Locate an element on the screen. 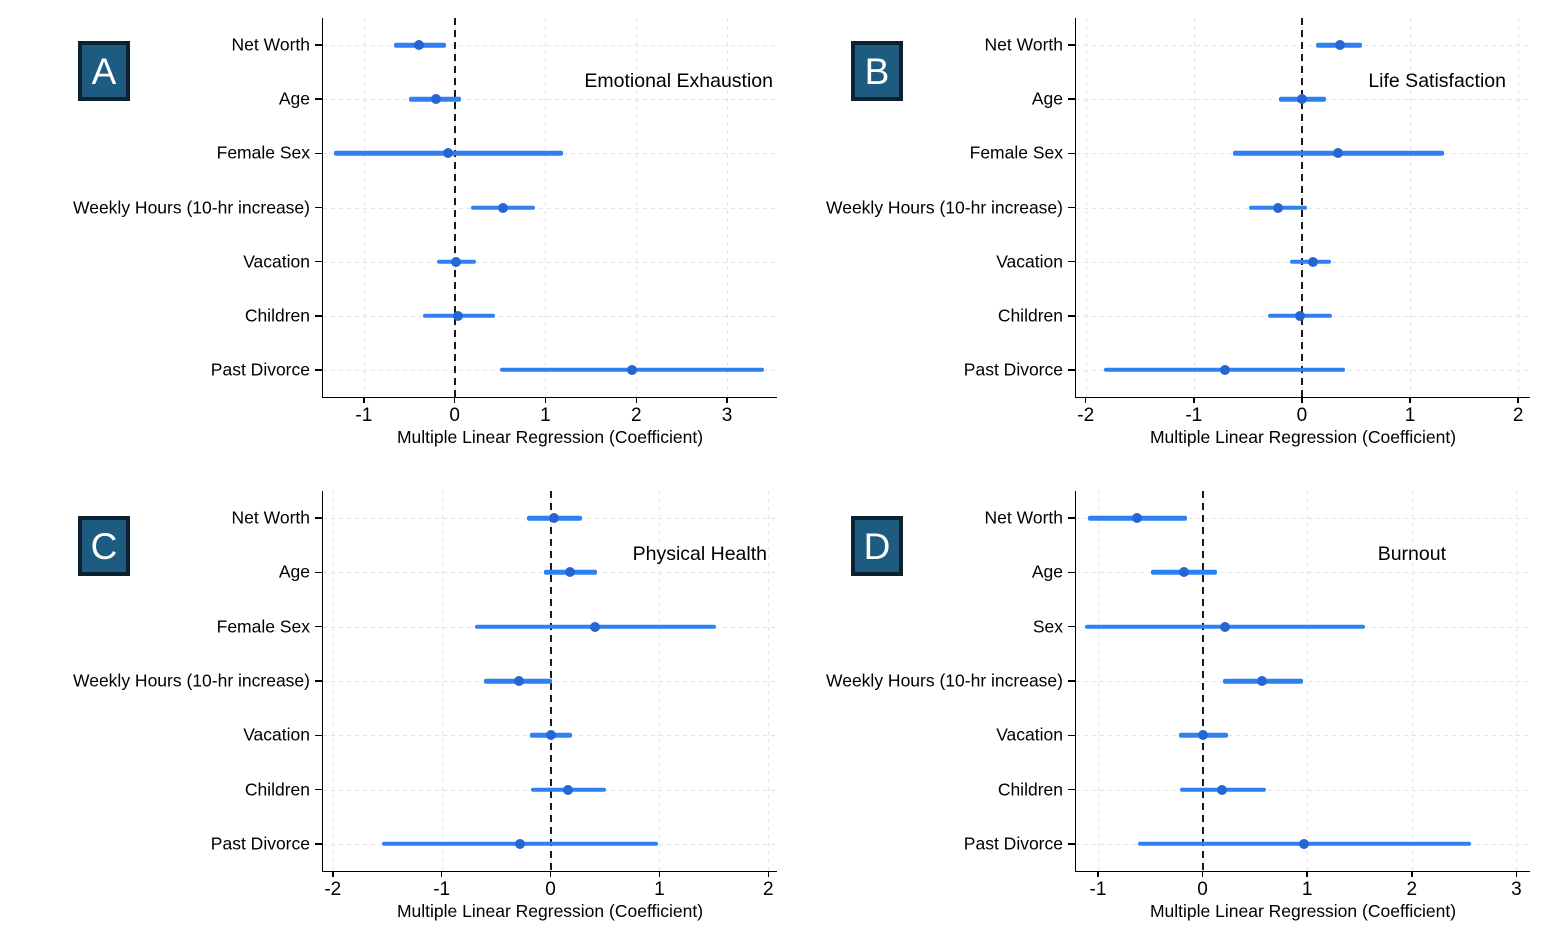 The height and width of the screenshot is (950, 1545). x-tick-label: -2 is located at coordinates (1086, 415).